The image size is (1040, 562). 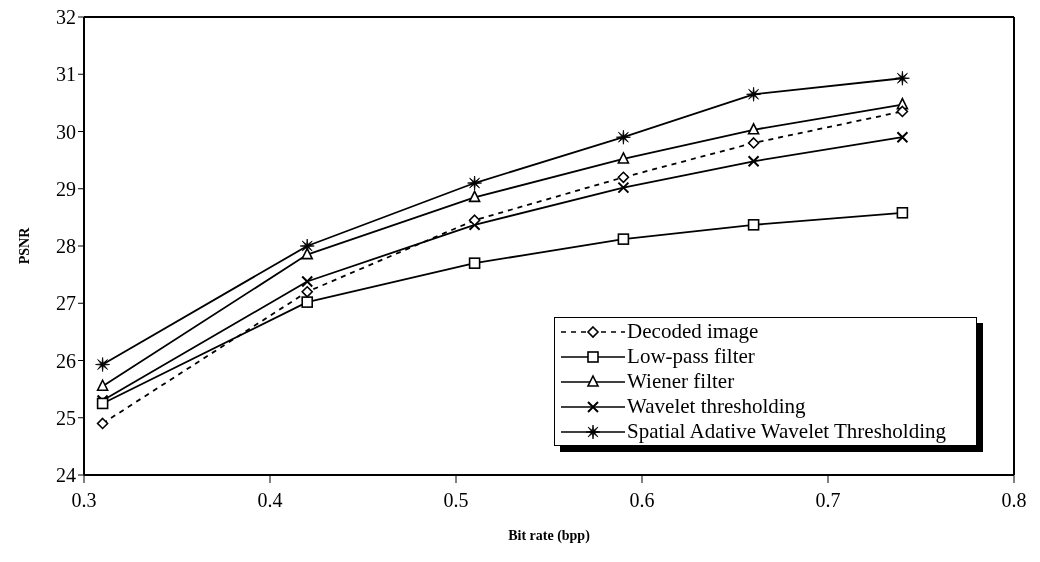 I want to click on y-tick-label: 26, so click(x=66, y=360).